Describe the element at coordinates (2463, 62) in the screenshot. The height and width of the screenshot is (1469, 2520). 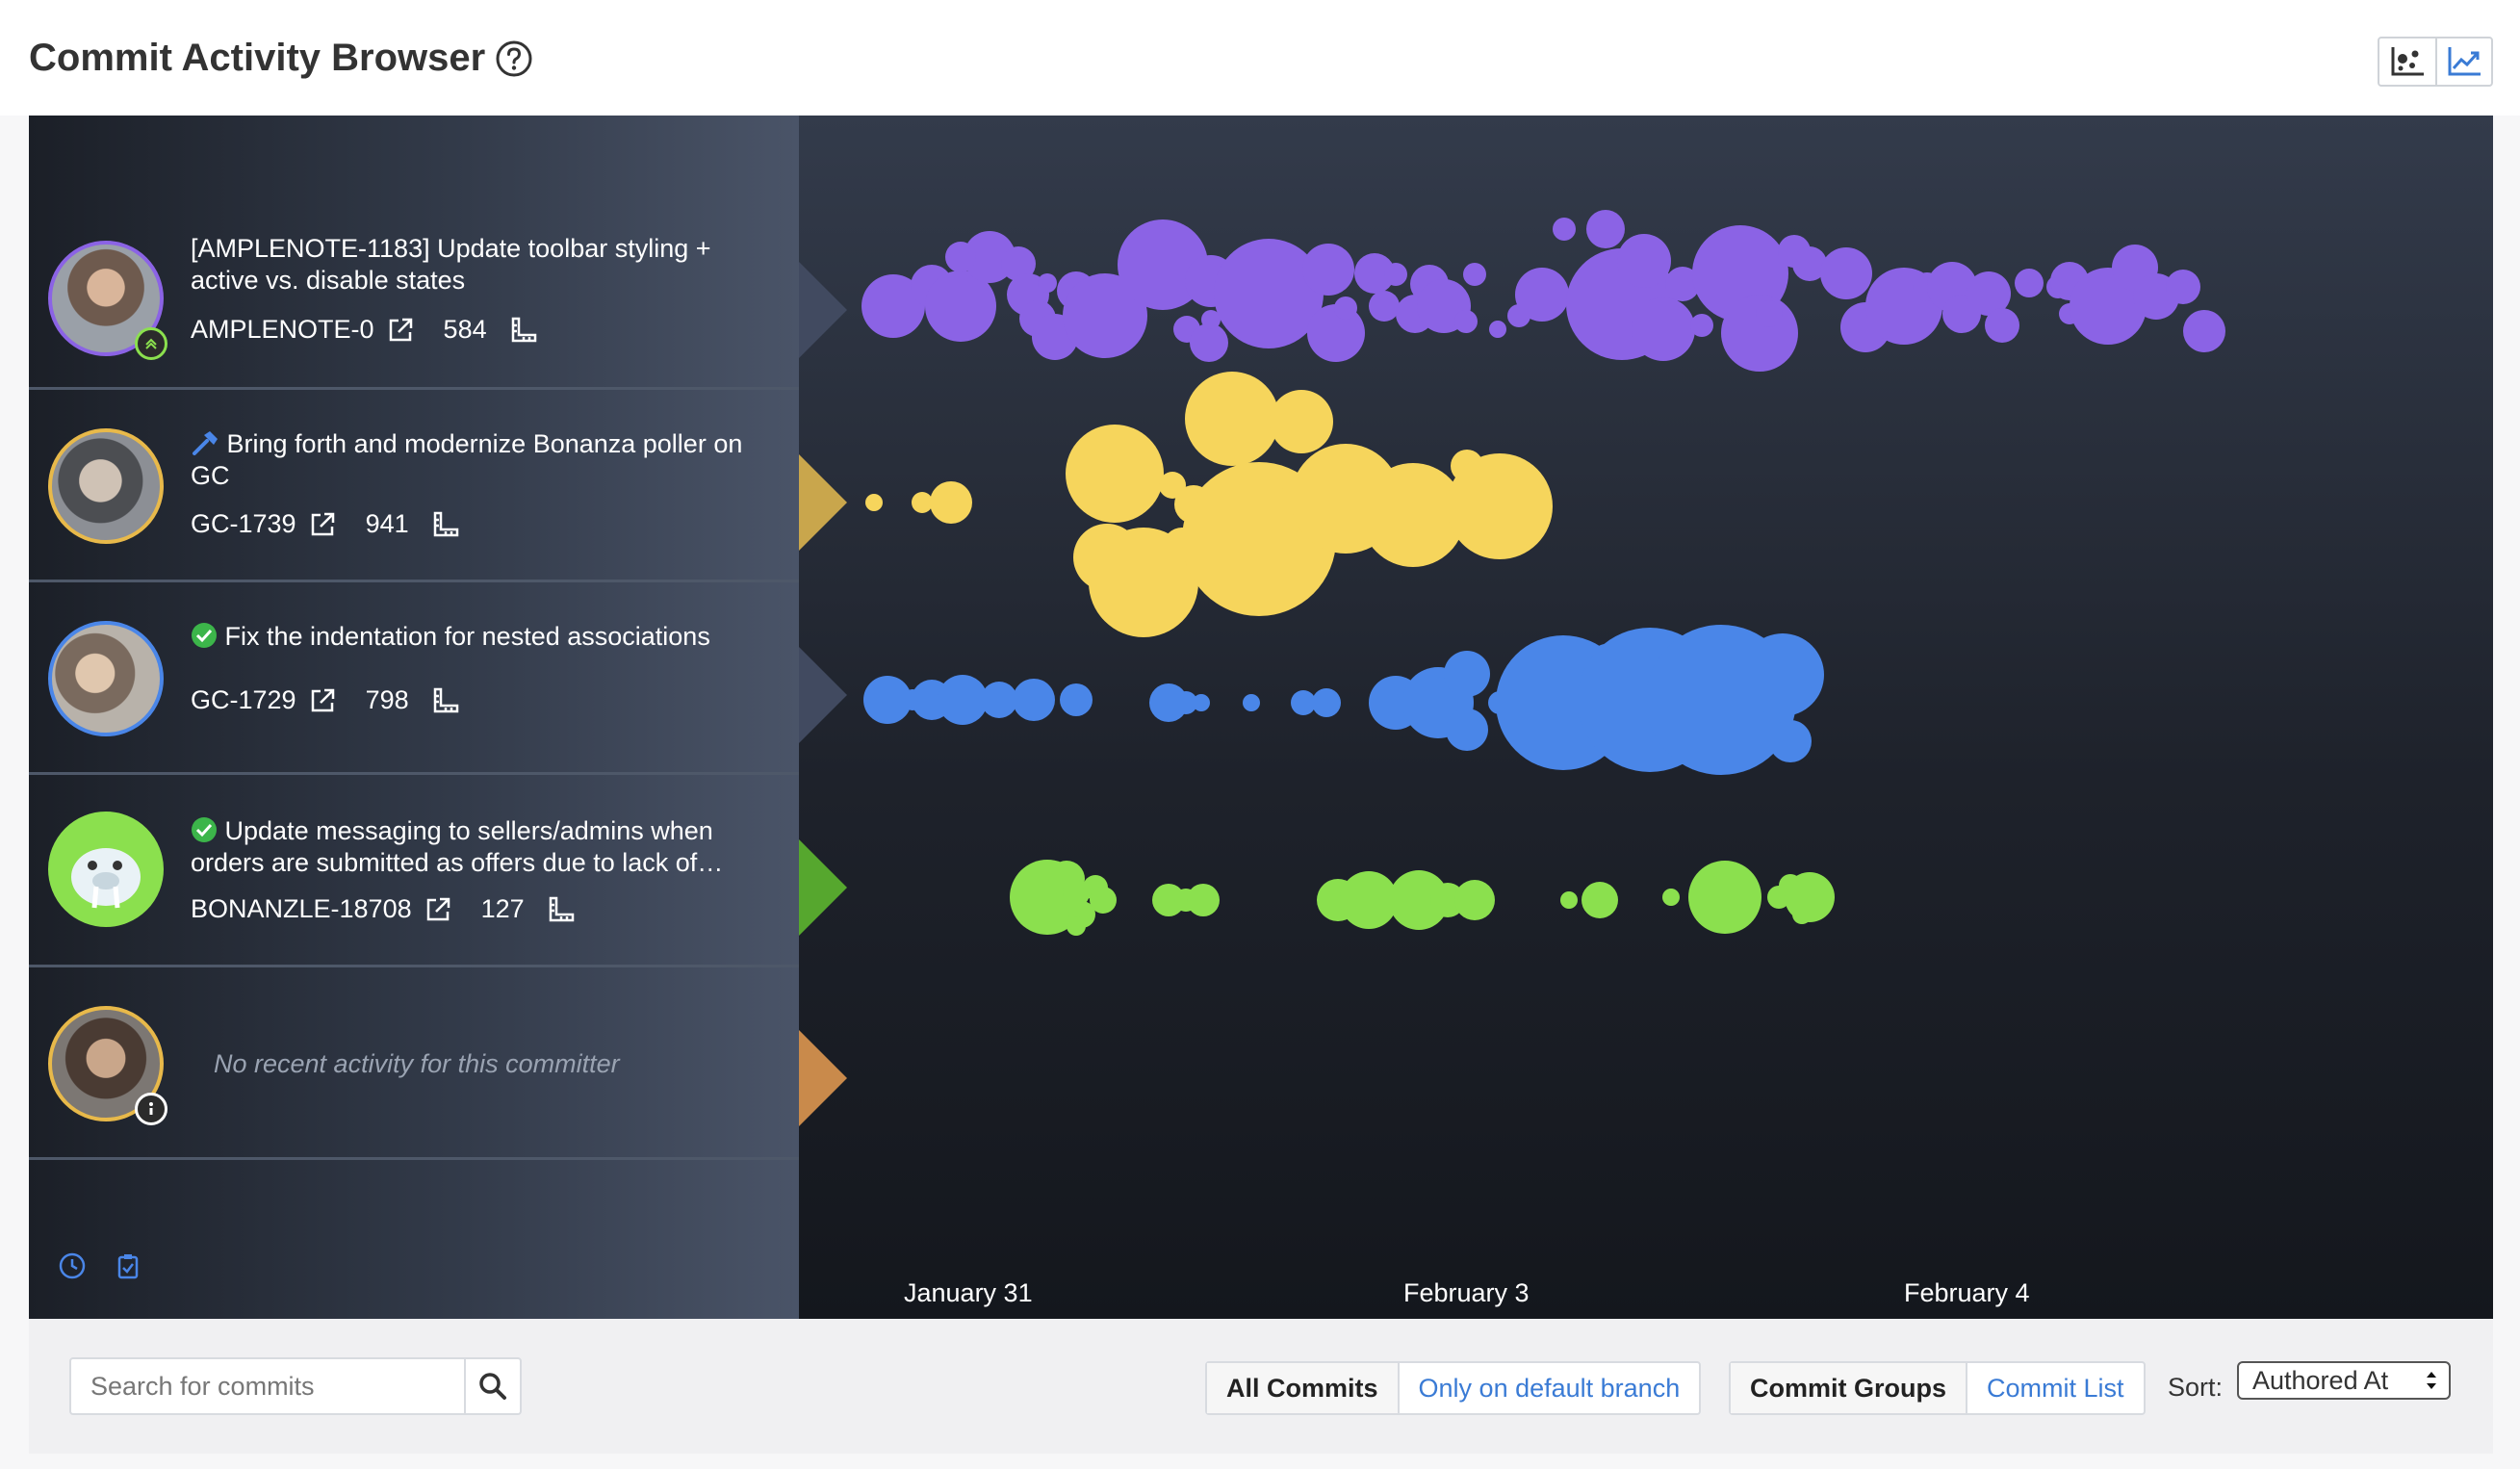
I see `line-view-button` at that location.